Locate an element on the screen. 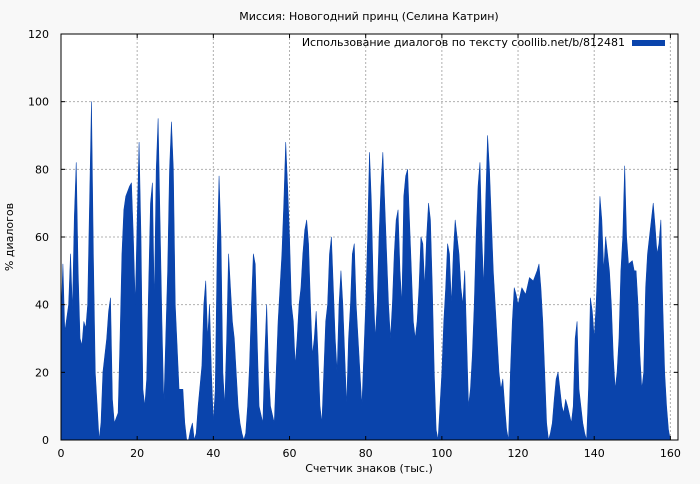 The height and width of the screenshot is (484, 700). chart-title: Миссия: Новогодний принц (Селина Катрин) is located at coordinates (368, 16).